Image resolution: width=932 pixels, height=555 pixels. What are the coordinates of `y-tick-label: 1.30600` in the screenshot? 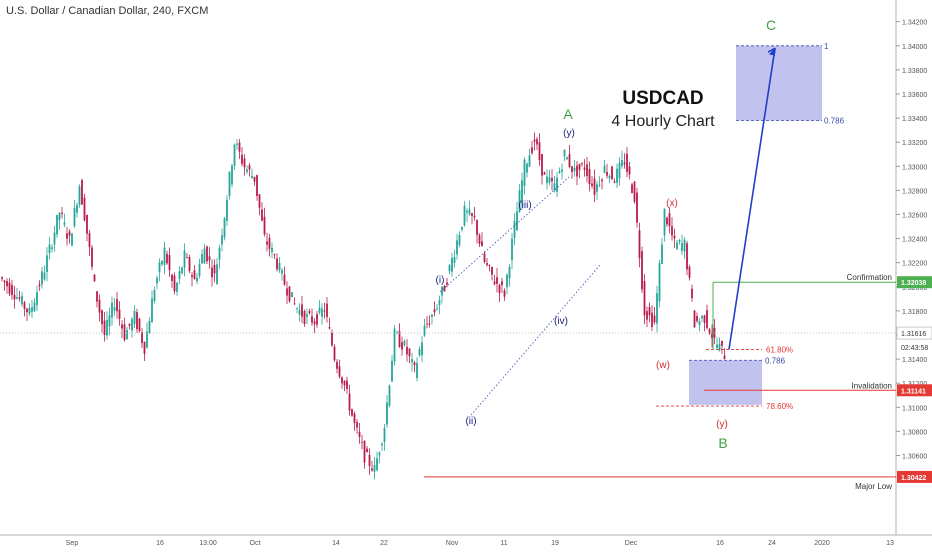 It's located at (914, 456).